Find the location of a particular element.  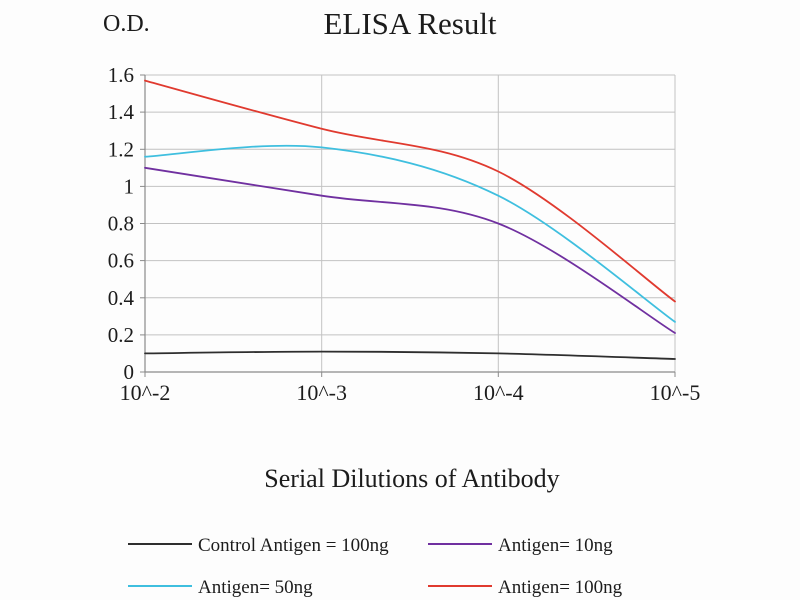

y-tick-label: 1.4 is located at coordinates (121, 112).